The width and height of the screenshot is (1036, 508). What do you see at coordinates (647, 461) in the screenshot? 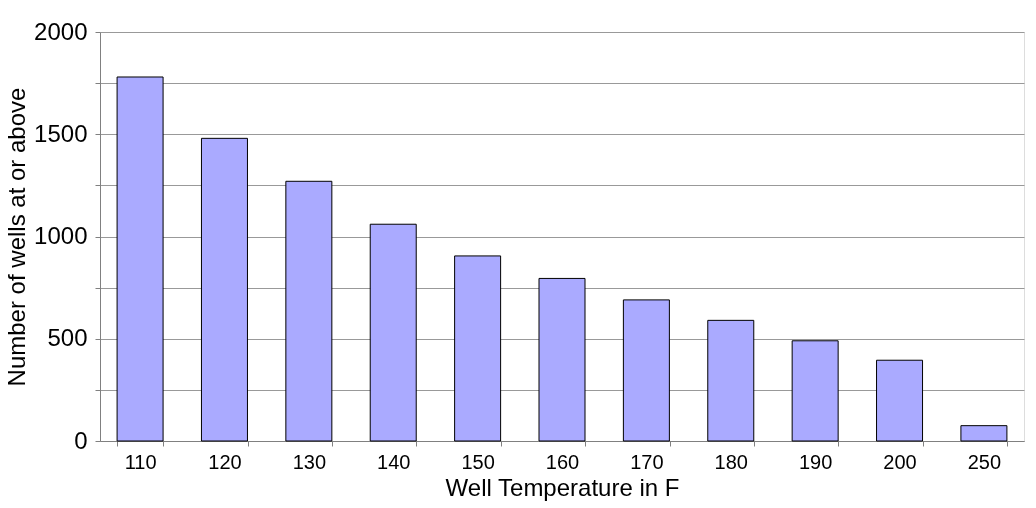
I see `x-tick-label: 170` at bounding box center [647, 461].